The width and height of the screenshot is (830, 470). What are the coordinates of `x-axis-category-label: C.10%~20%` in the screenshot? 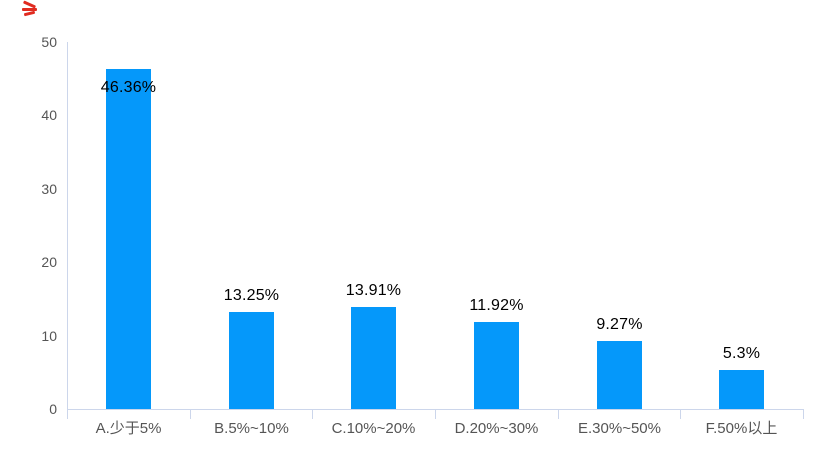 It's located at (373, 428).